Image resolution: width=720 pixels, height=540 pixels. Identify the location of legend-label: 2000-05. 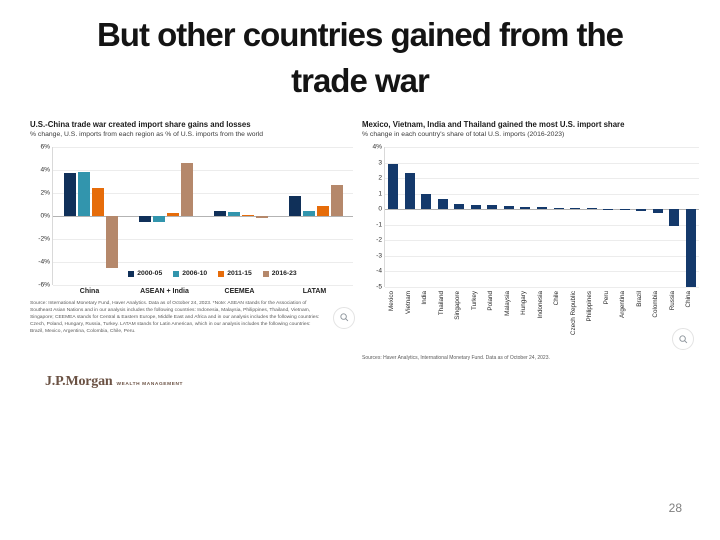
(150, 273).